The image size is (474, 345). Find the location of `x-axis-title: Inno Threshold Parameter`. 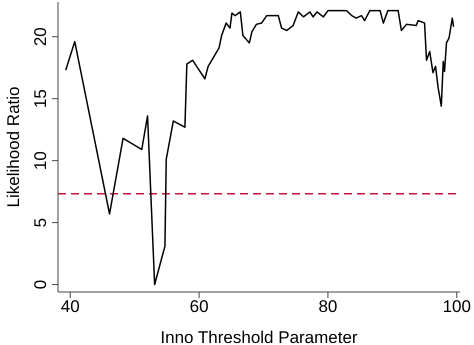

x-axis-title: Inno Threshold Parameter is located at coordinates (259, 336).